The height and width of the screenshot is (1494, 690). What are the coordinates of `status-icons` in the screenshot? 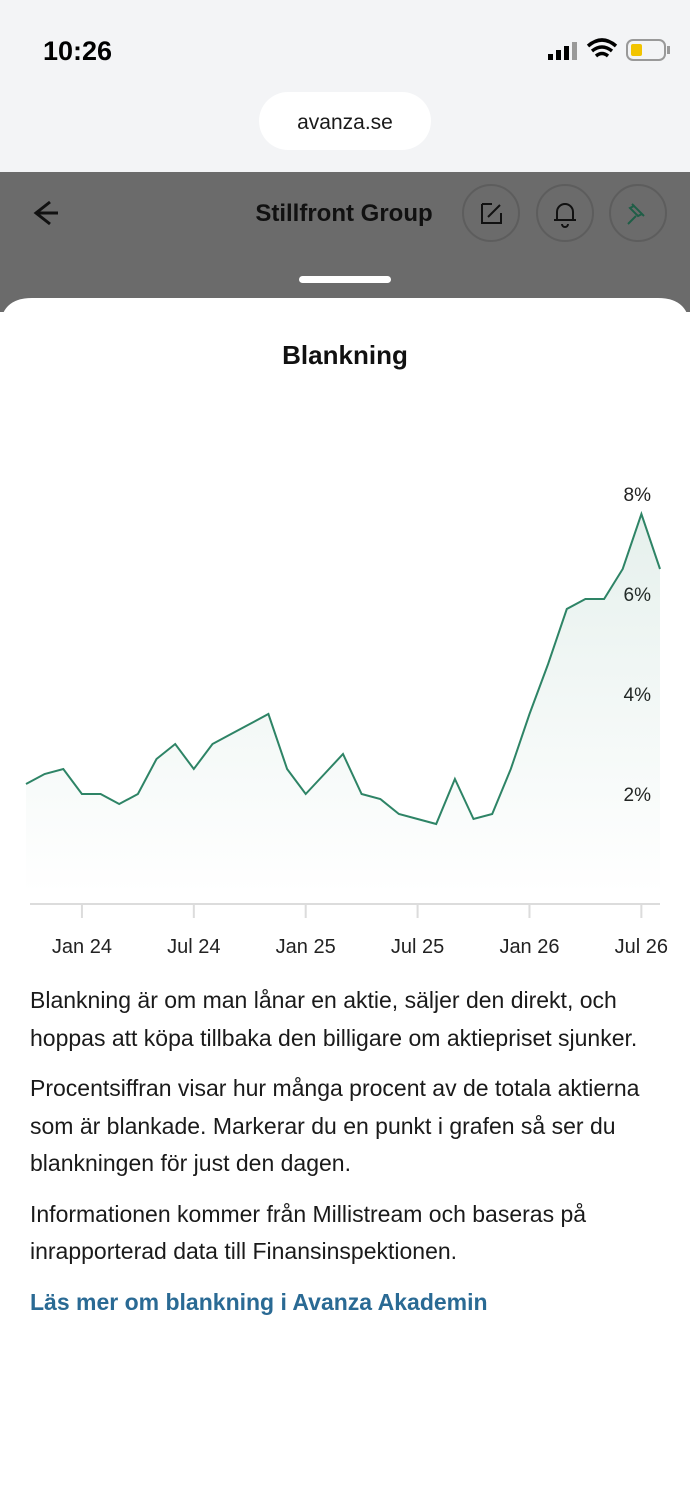 It's located at (609, 49).